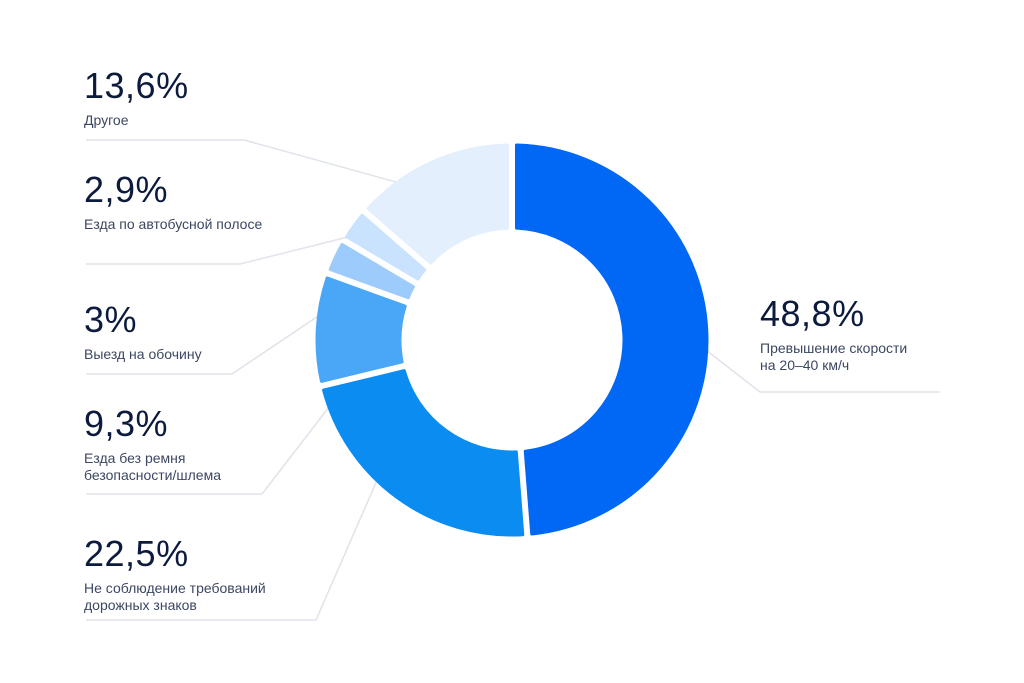  What do you see at coordinates (126, 189) in the screenshot?
I see `slice-value-label: 2,9%` at bounding box center [126, 189].